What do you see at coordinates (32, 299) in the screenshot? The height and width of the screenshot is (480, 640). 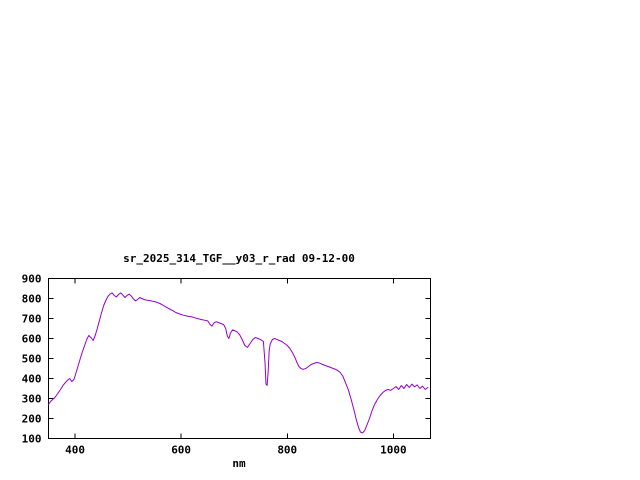 I see `y-tick-label: 800` at bounding box center [32, 299].